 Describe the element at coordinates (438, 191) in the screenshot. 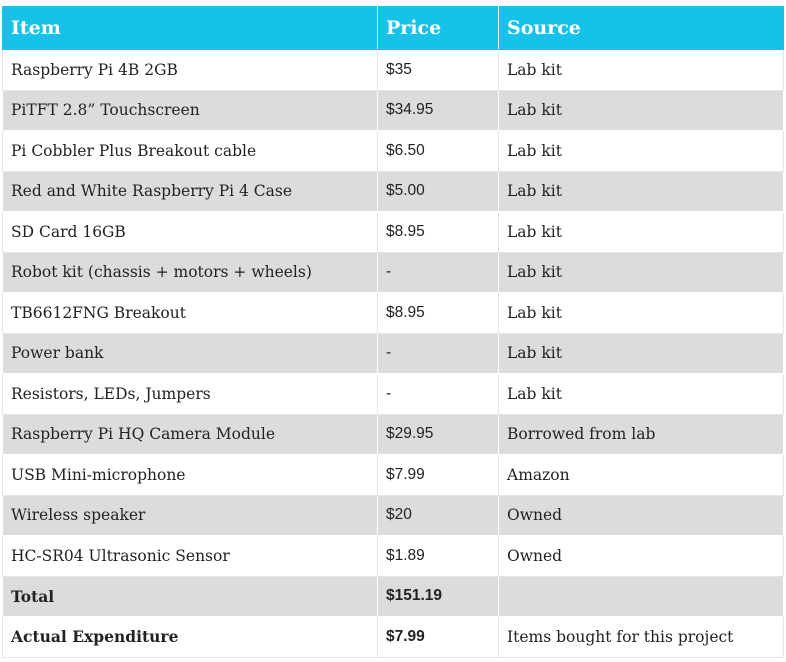

I see `price-cell: $5.00` at that location.